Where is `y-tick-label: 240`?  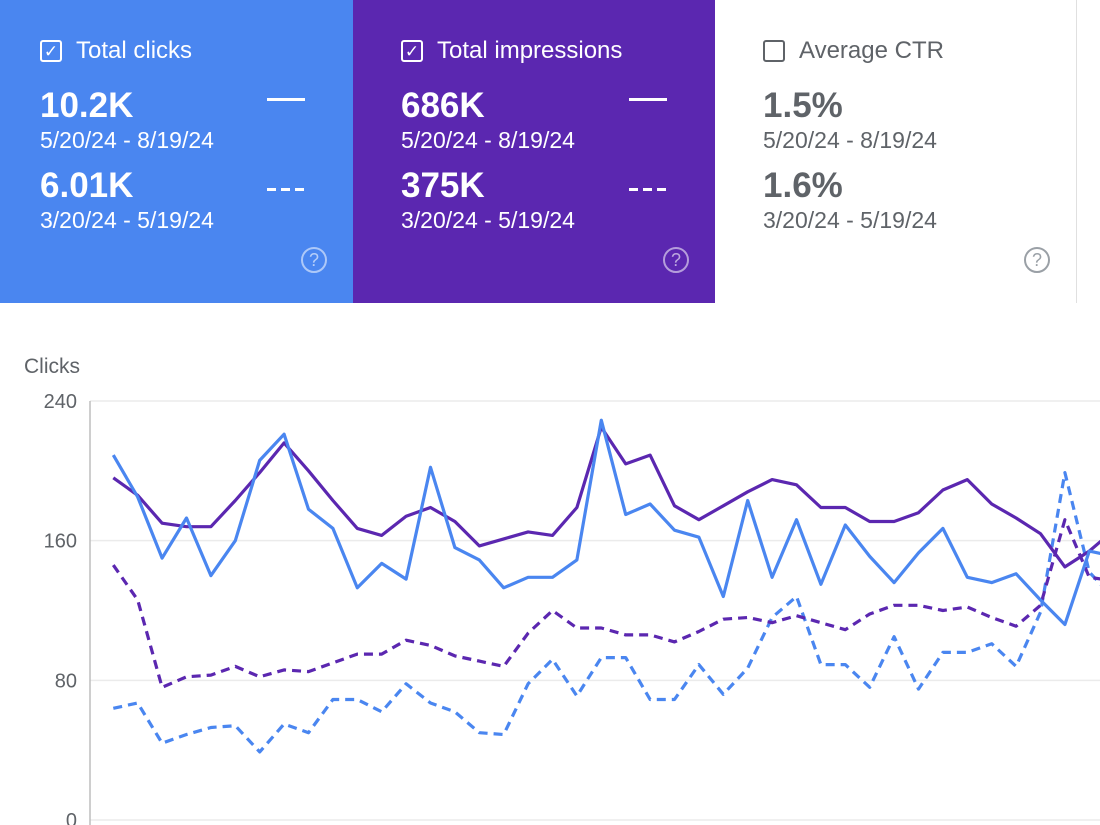
y-tick-label: 240 is located at coordinates (60, 402).